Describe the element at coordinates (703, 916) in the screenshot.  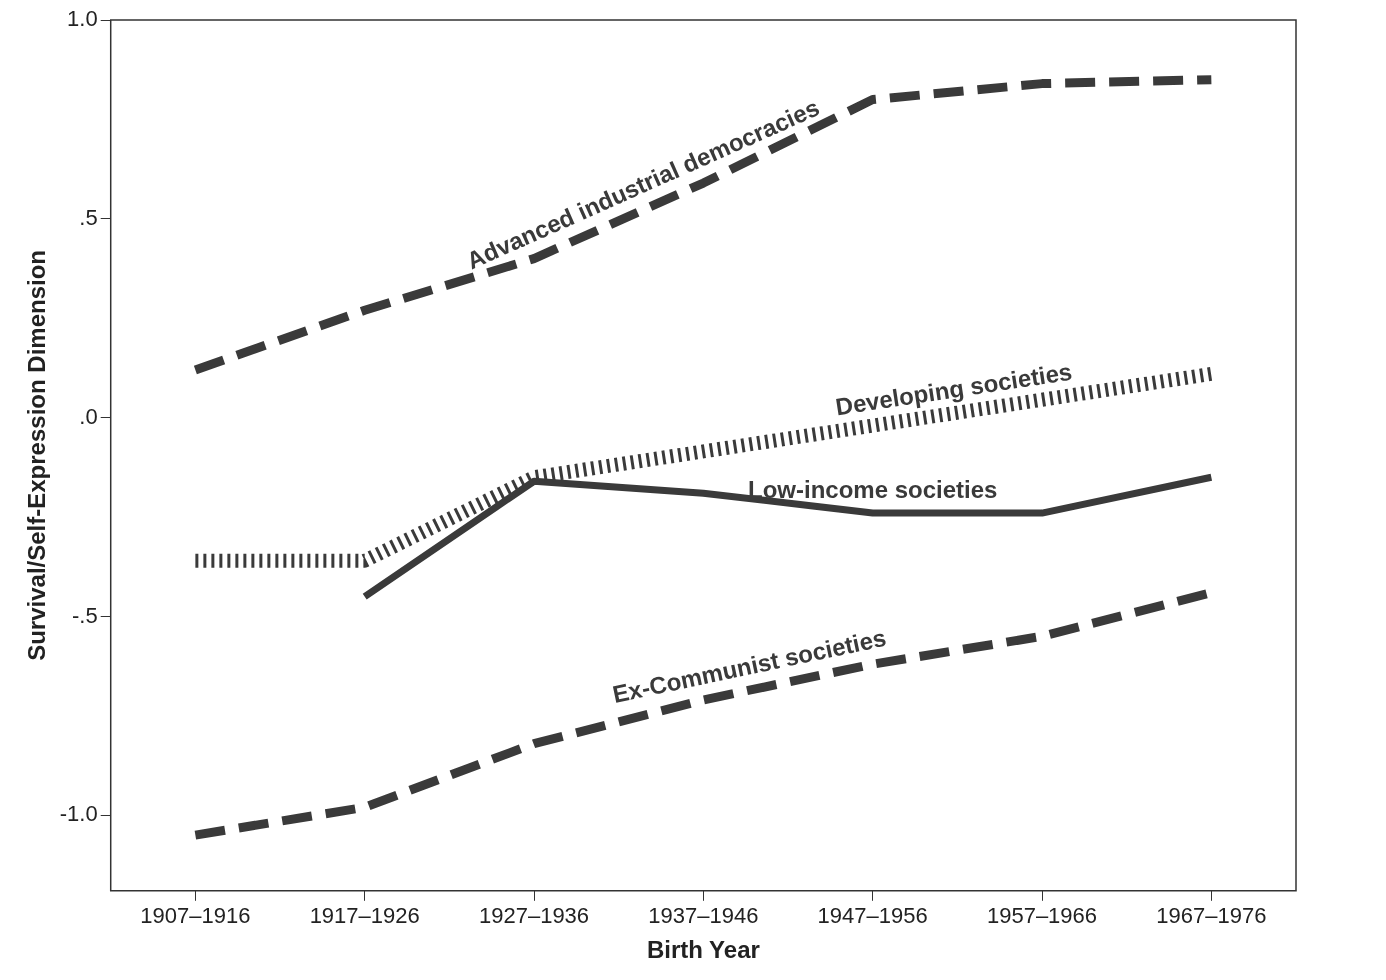
I see `x-tick-label: 1937–1946` at that location.